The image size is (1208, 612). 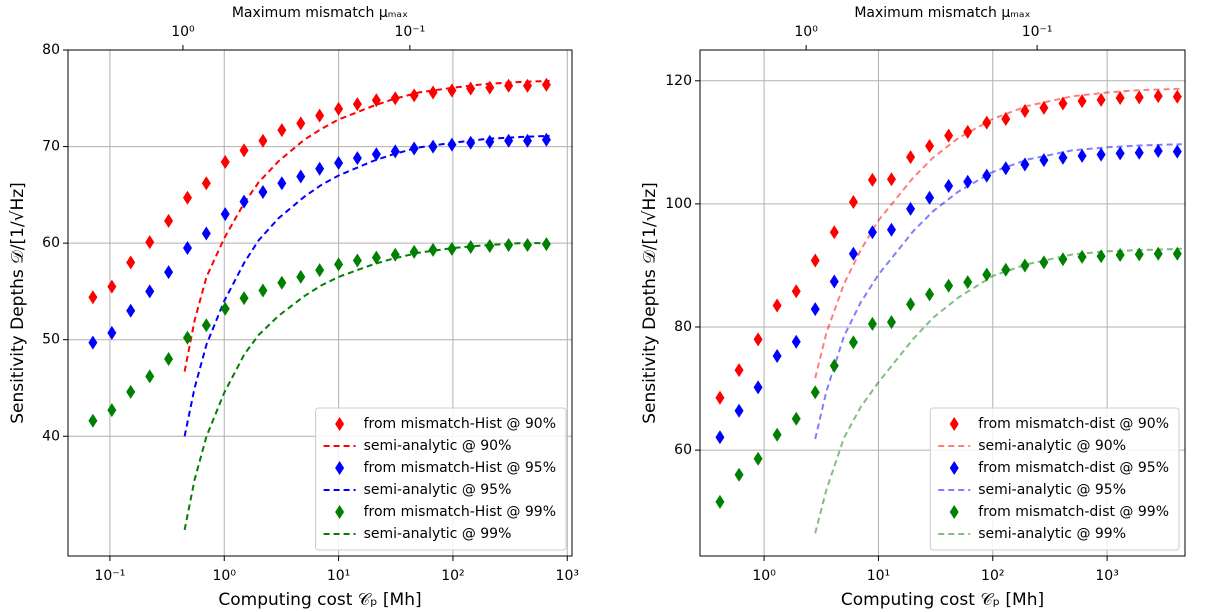 What do you see at coordinates (1073, 512) in the screenshot?
I see `legend-label: from mismatch-dist @ 99%` at bounding box center [1073, 512].